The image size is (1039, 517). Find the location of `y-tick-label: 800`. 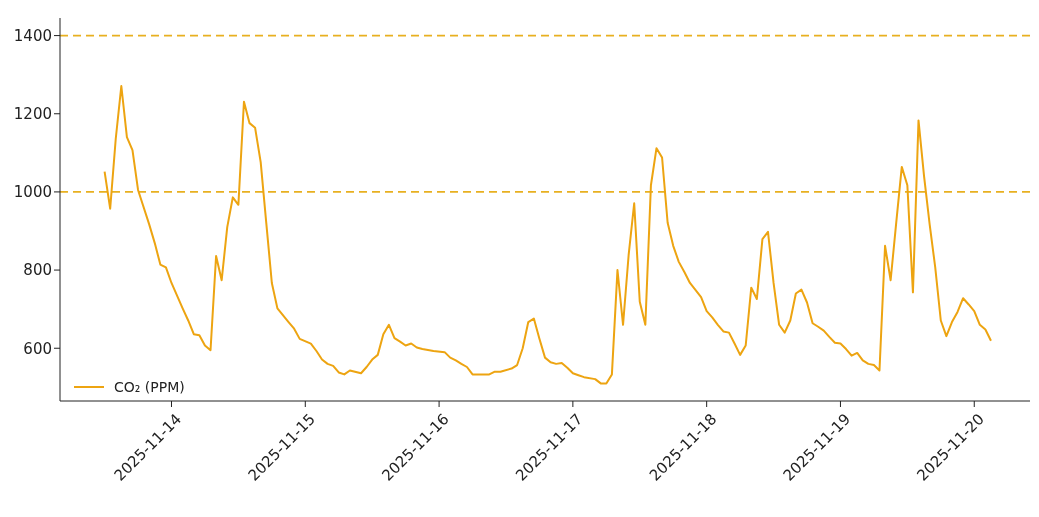

y-tick-label: 800 is located at coordinates (37, 270).